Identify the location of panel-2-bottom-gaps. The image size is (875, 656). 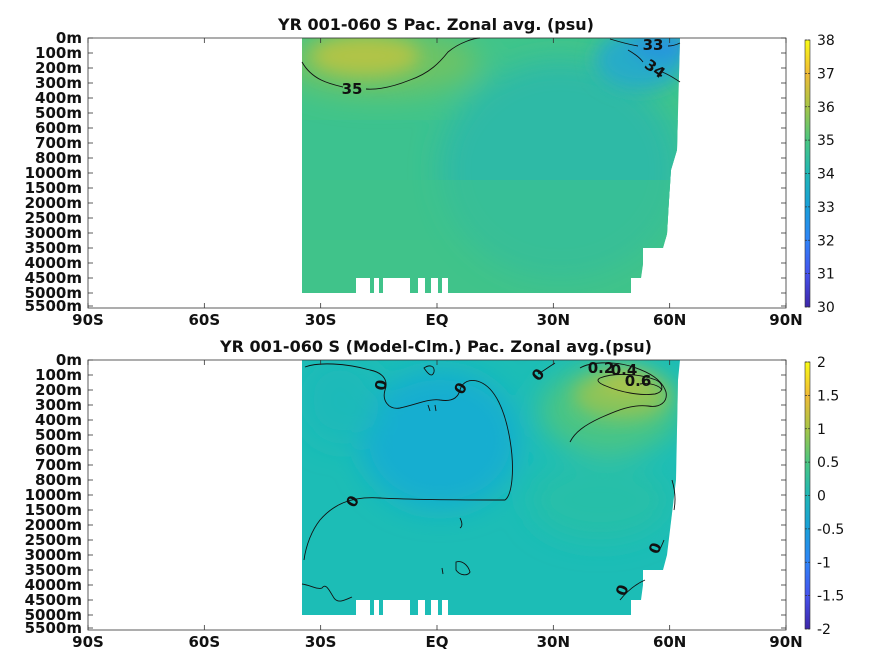
(402, 608).